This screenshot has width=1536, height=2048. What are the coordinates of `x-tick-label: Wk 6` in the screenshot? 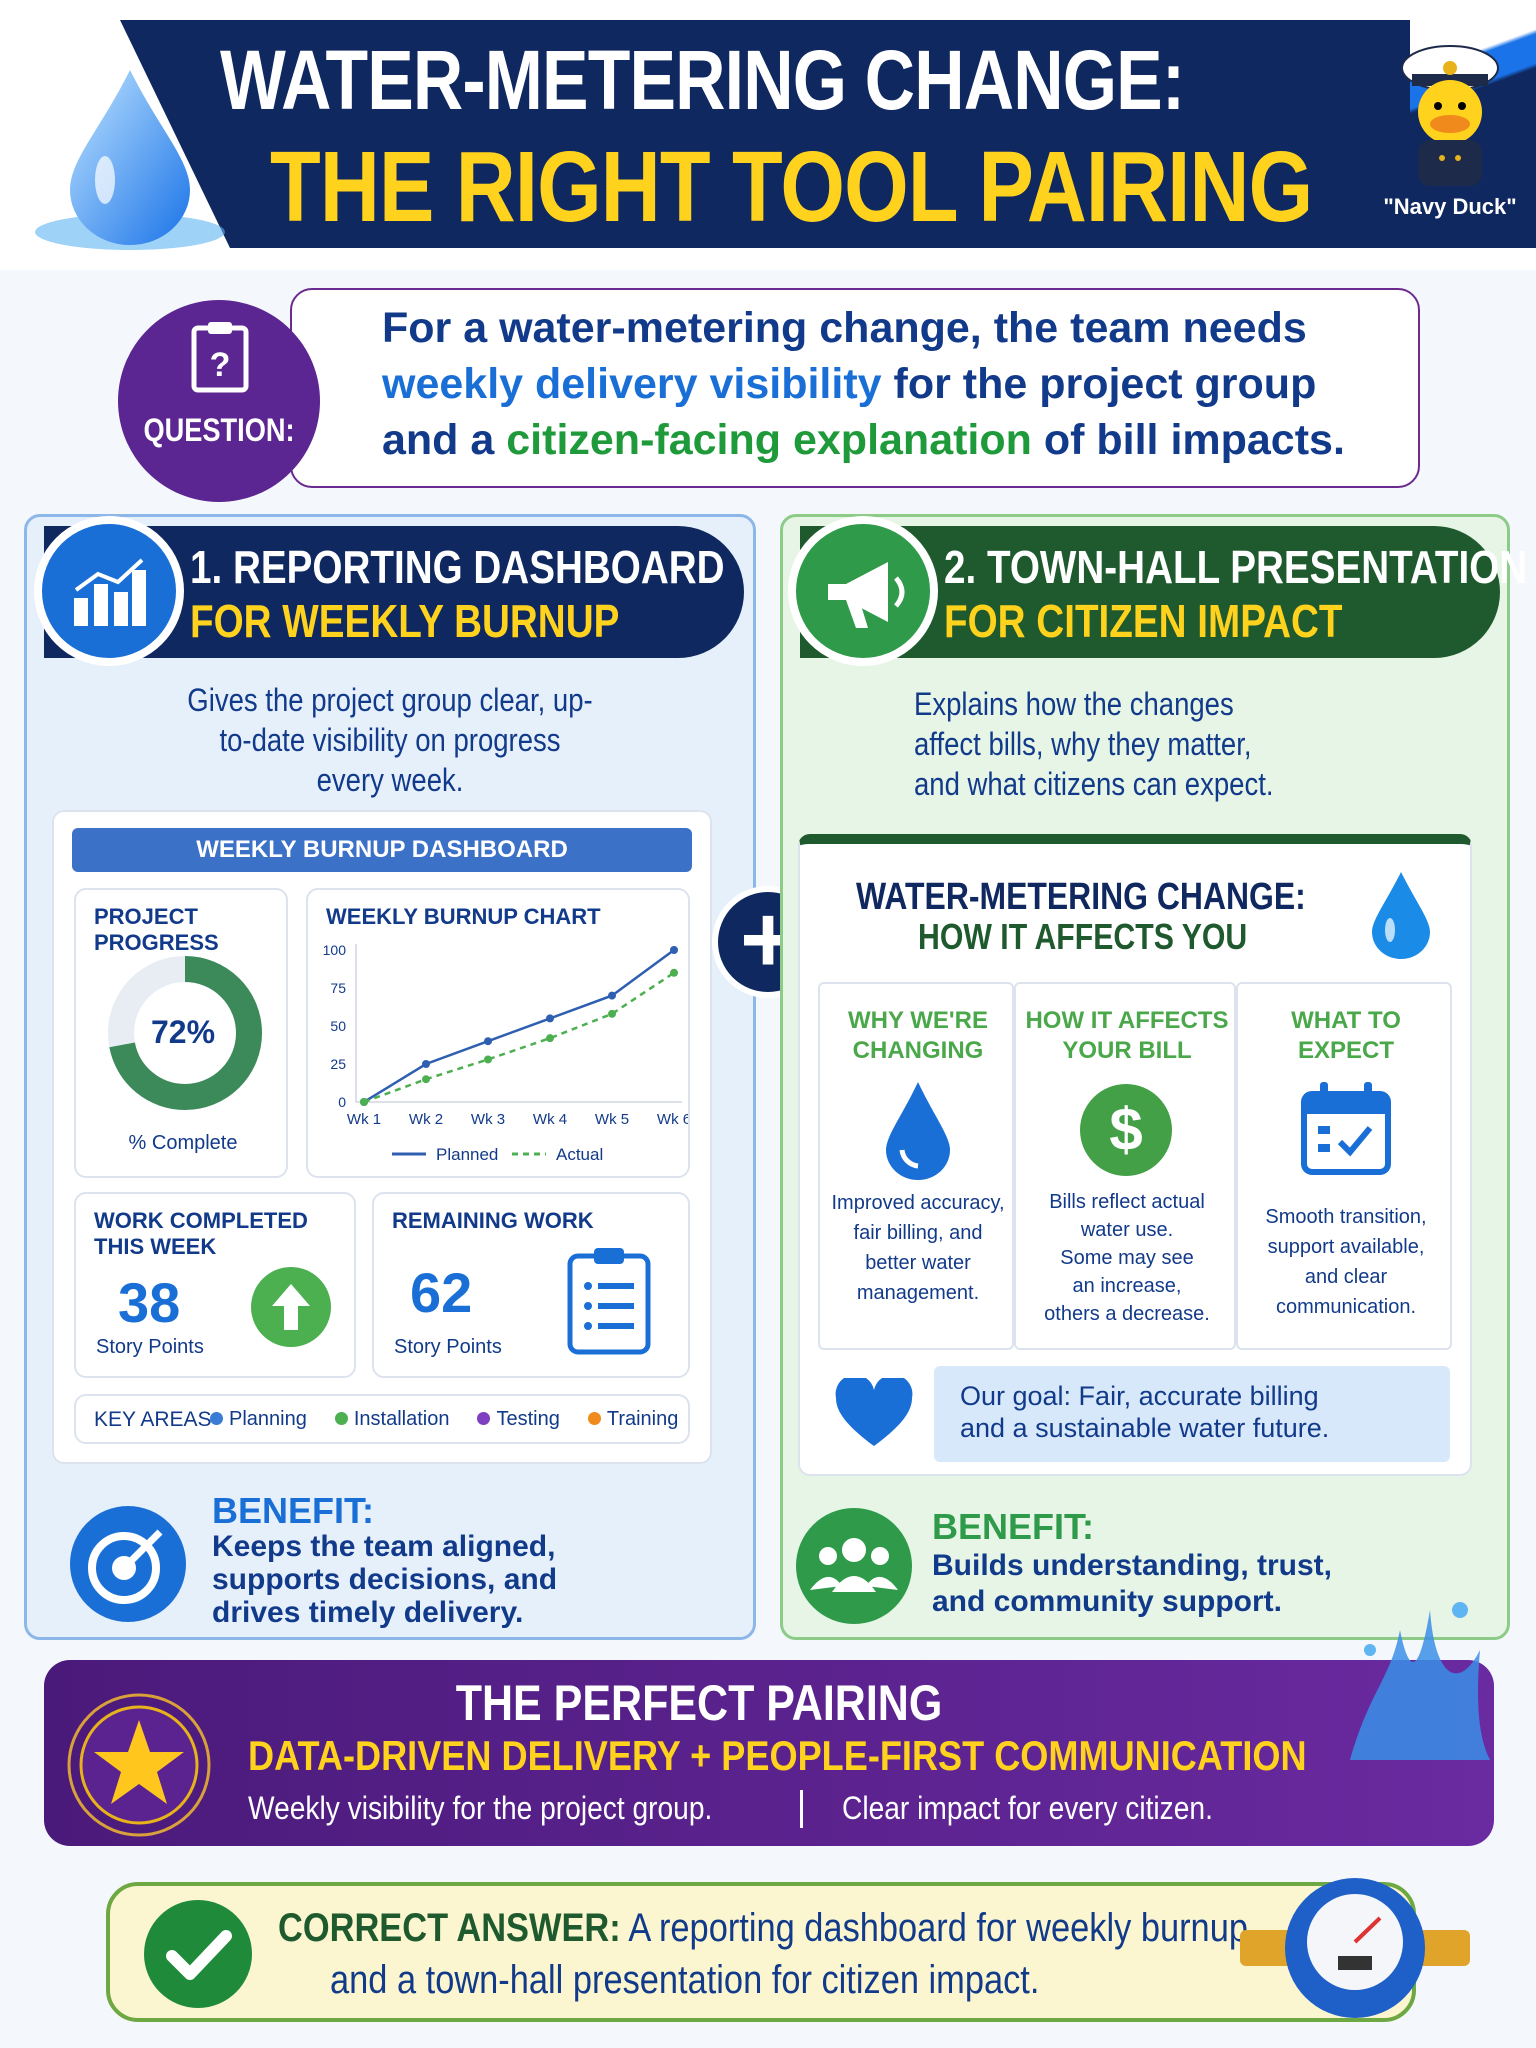 It's located at (672, 1119).